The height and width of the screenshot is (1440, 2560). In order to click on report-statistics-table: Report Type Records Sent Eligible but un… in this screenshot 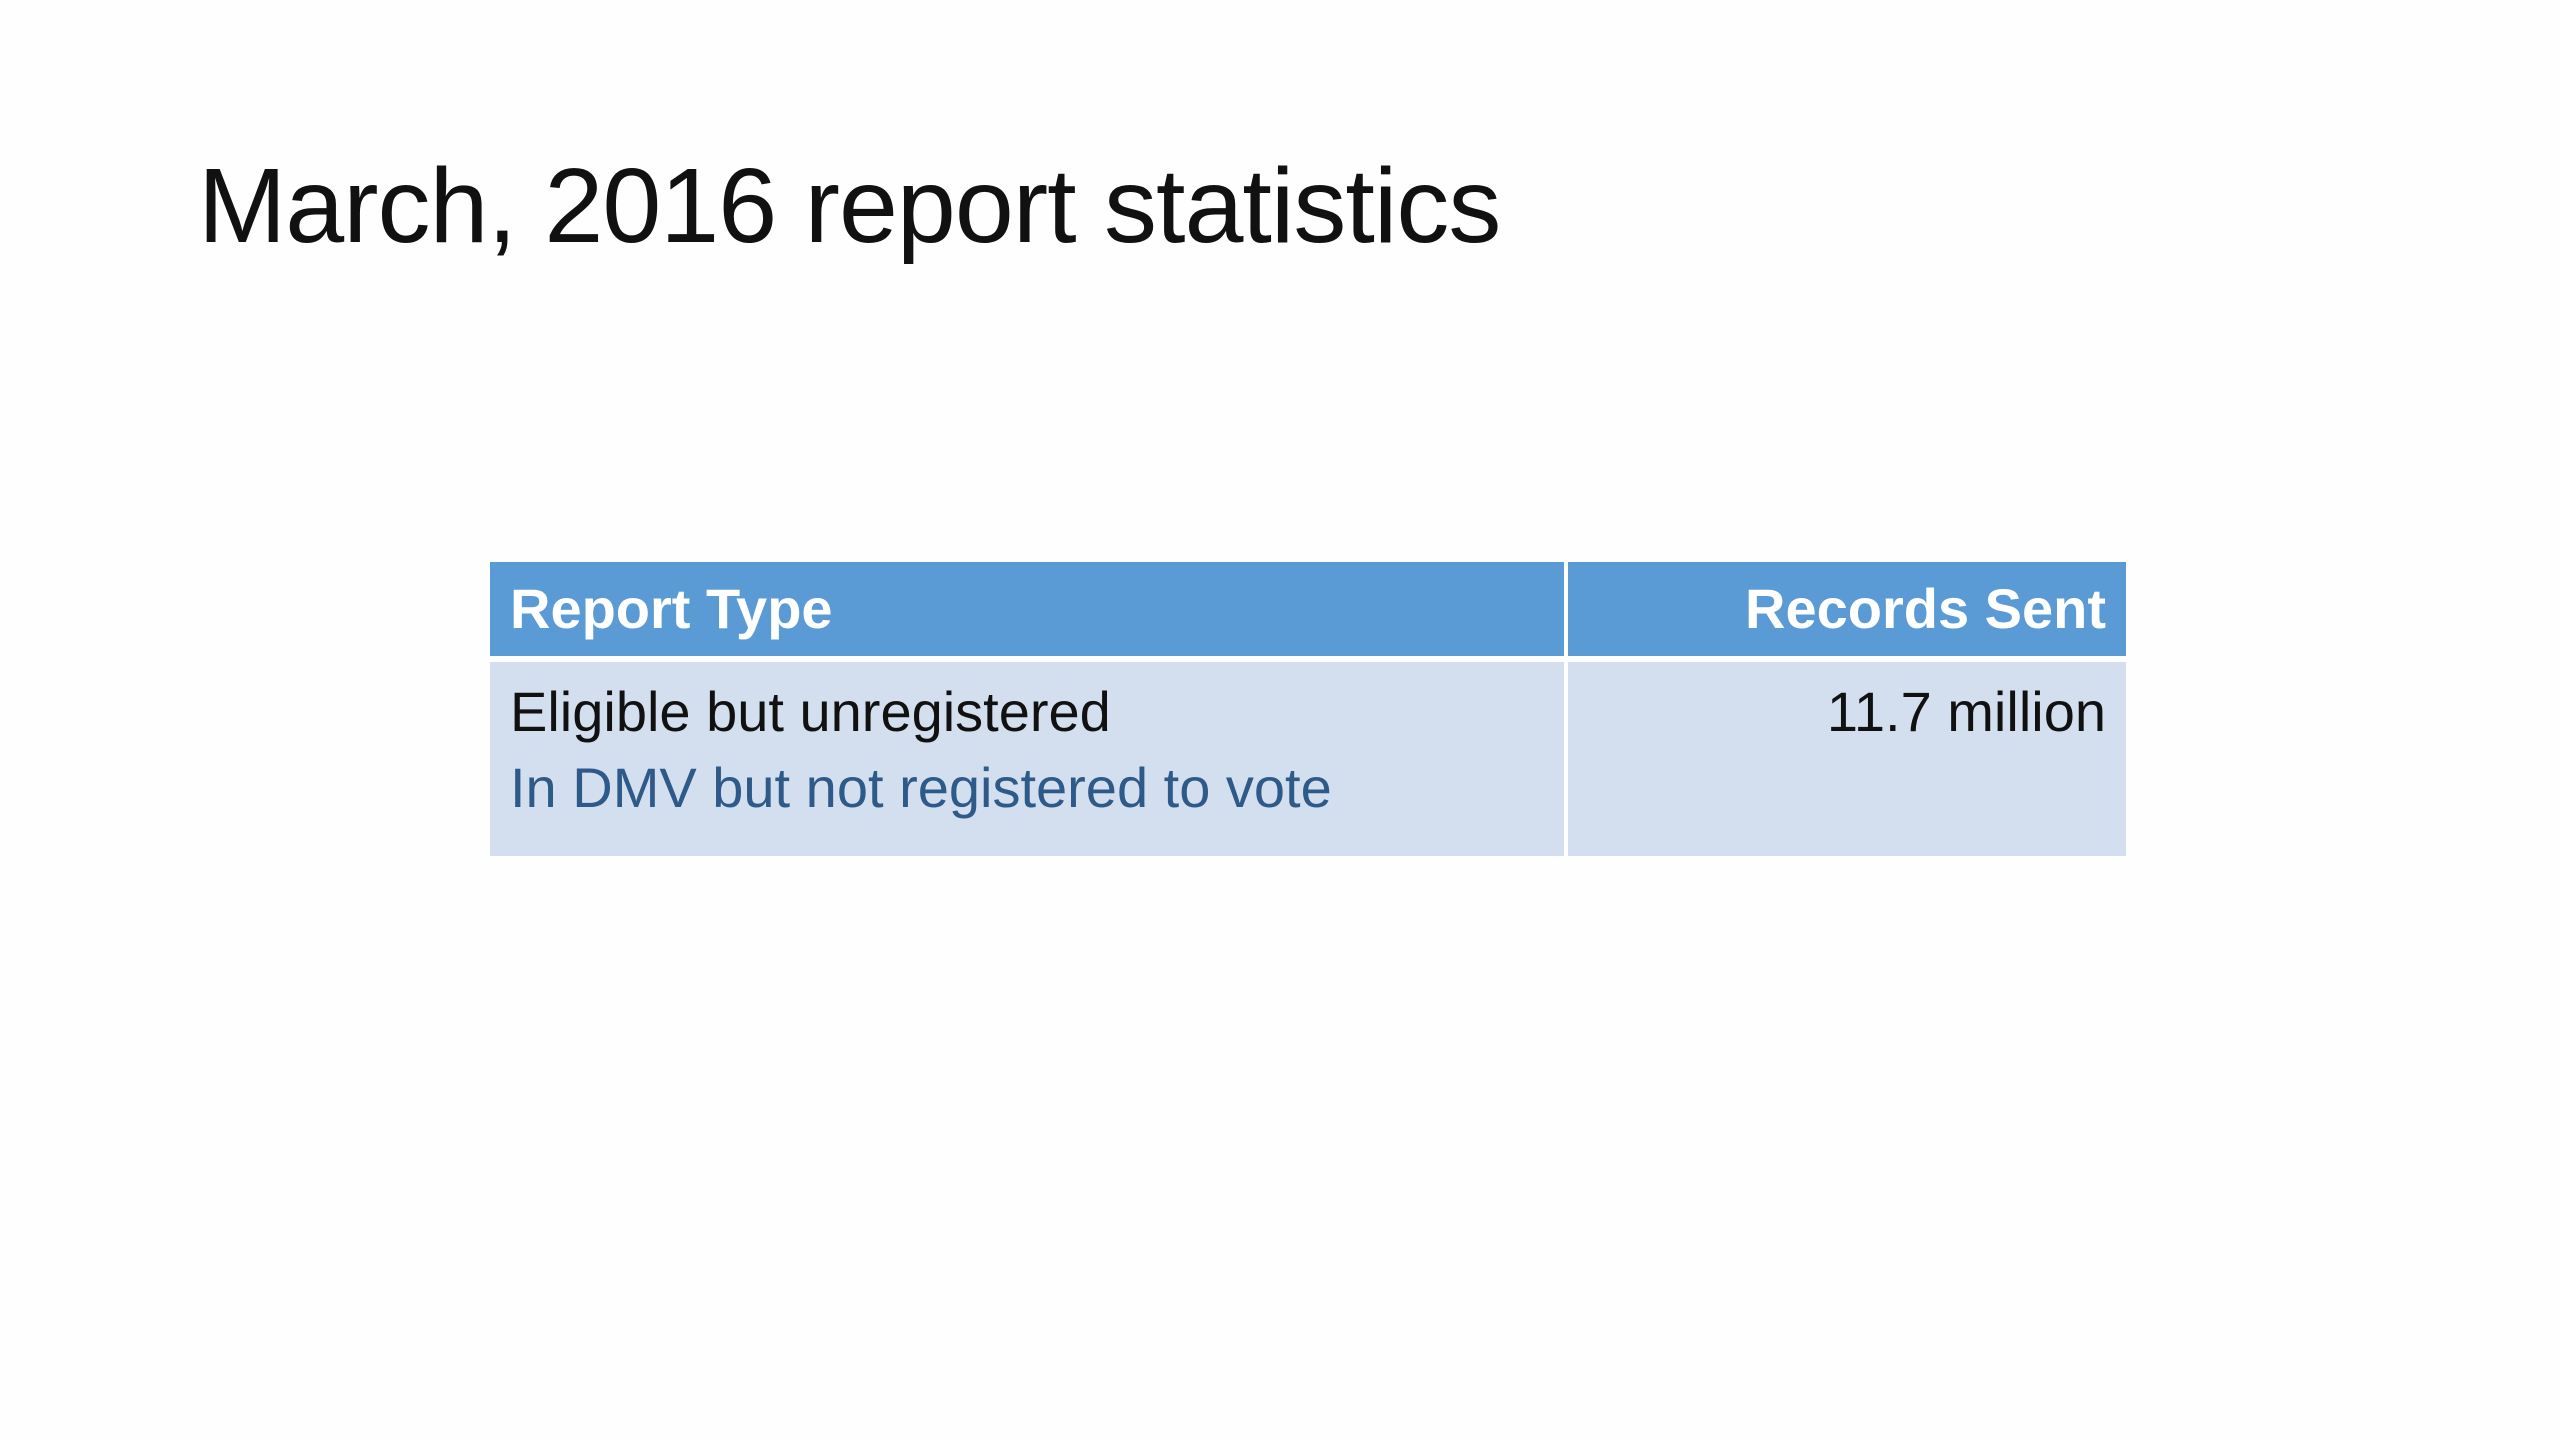, I will do `click(1308, 709)`.